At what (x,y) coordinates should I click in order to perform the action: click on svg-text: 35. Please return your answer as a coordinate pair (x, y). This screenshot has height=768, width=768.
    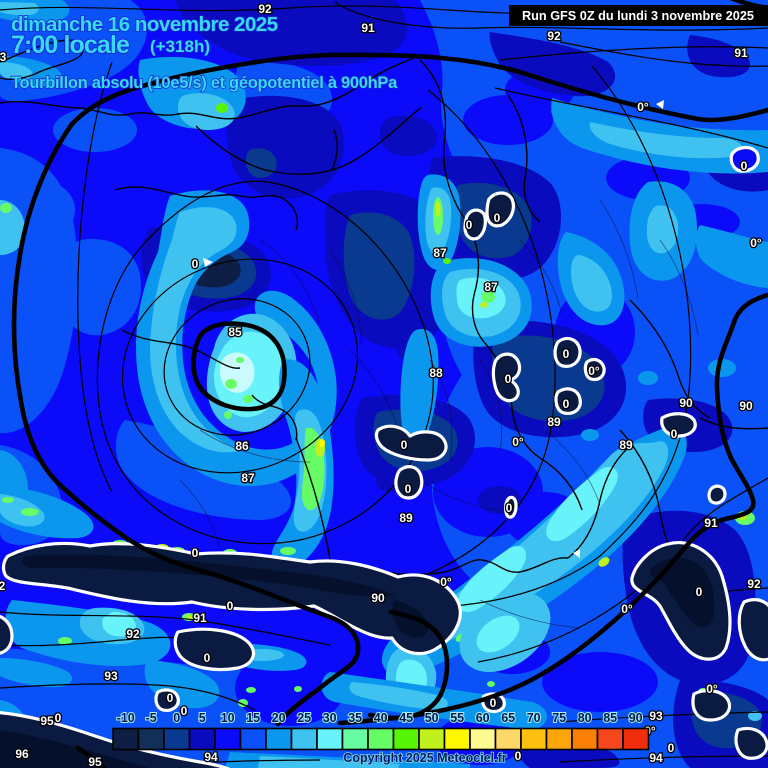
    Looking at the image, I should click on (355, 718).